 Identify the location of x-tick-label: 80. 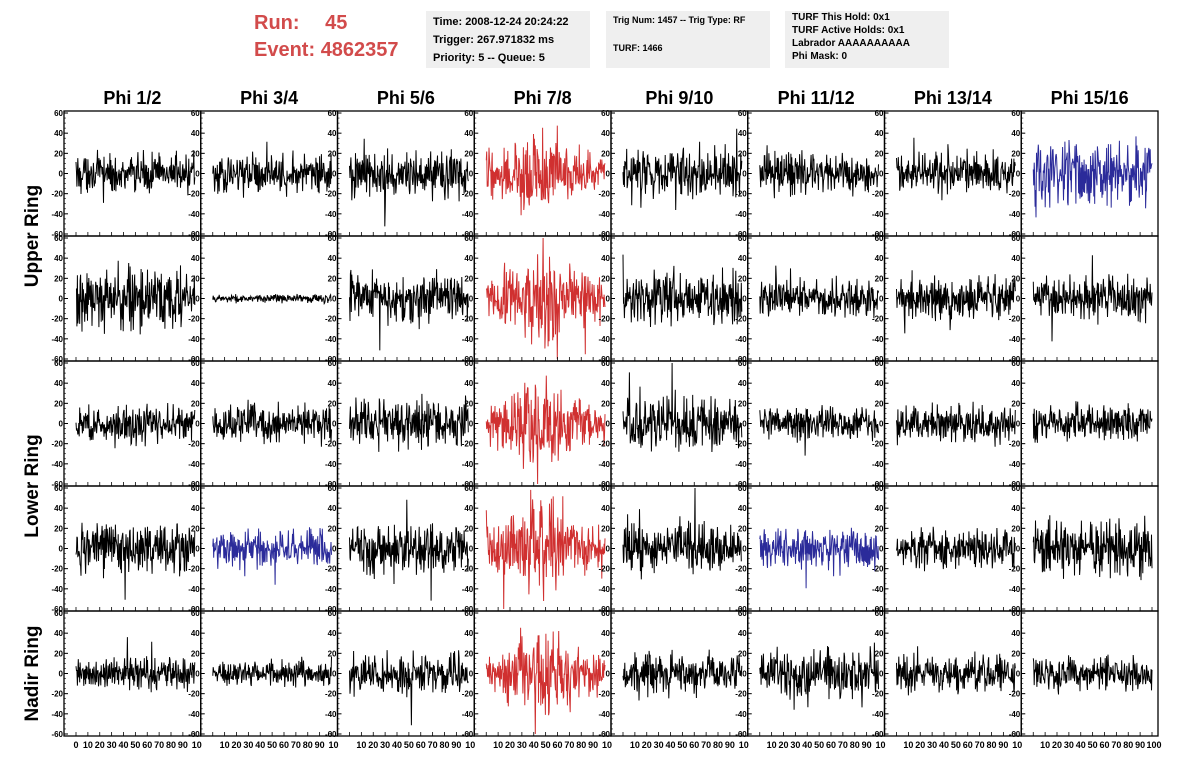
(855, 745).